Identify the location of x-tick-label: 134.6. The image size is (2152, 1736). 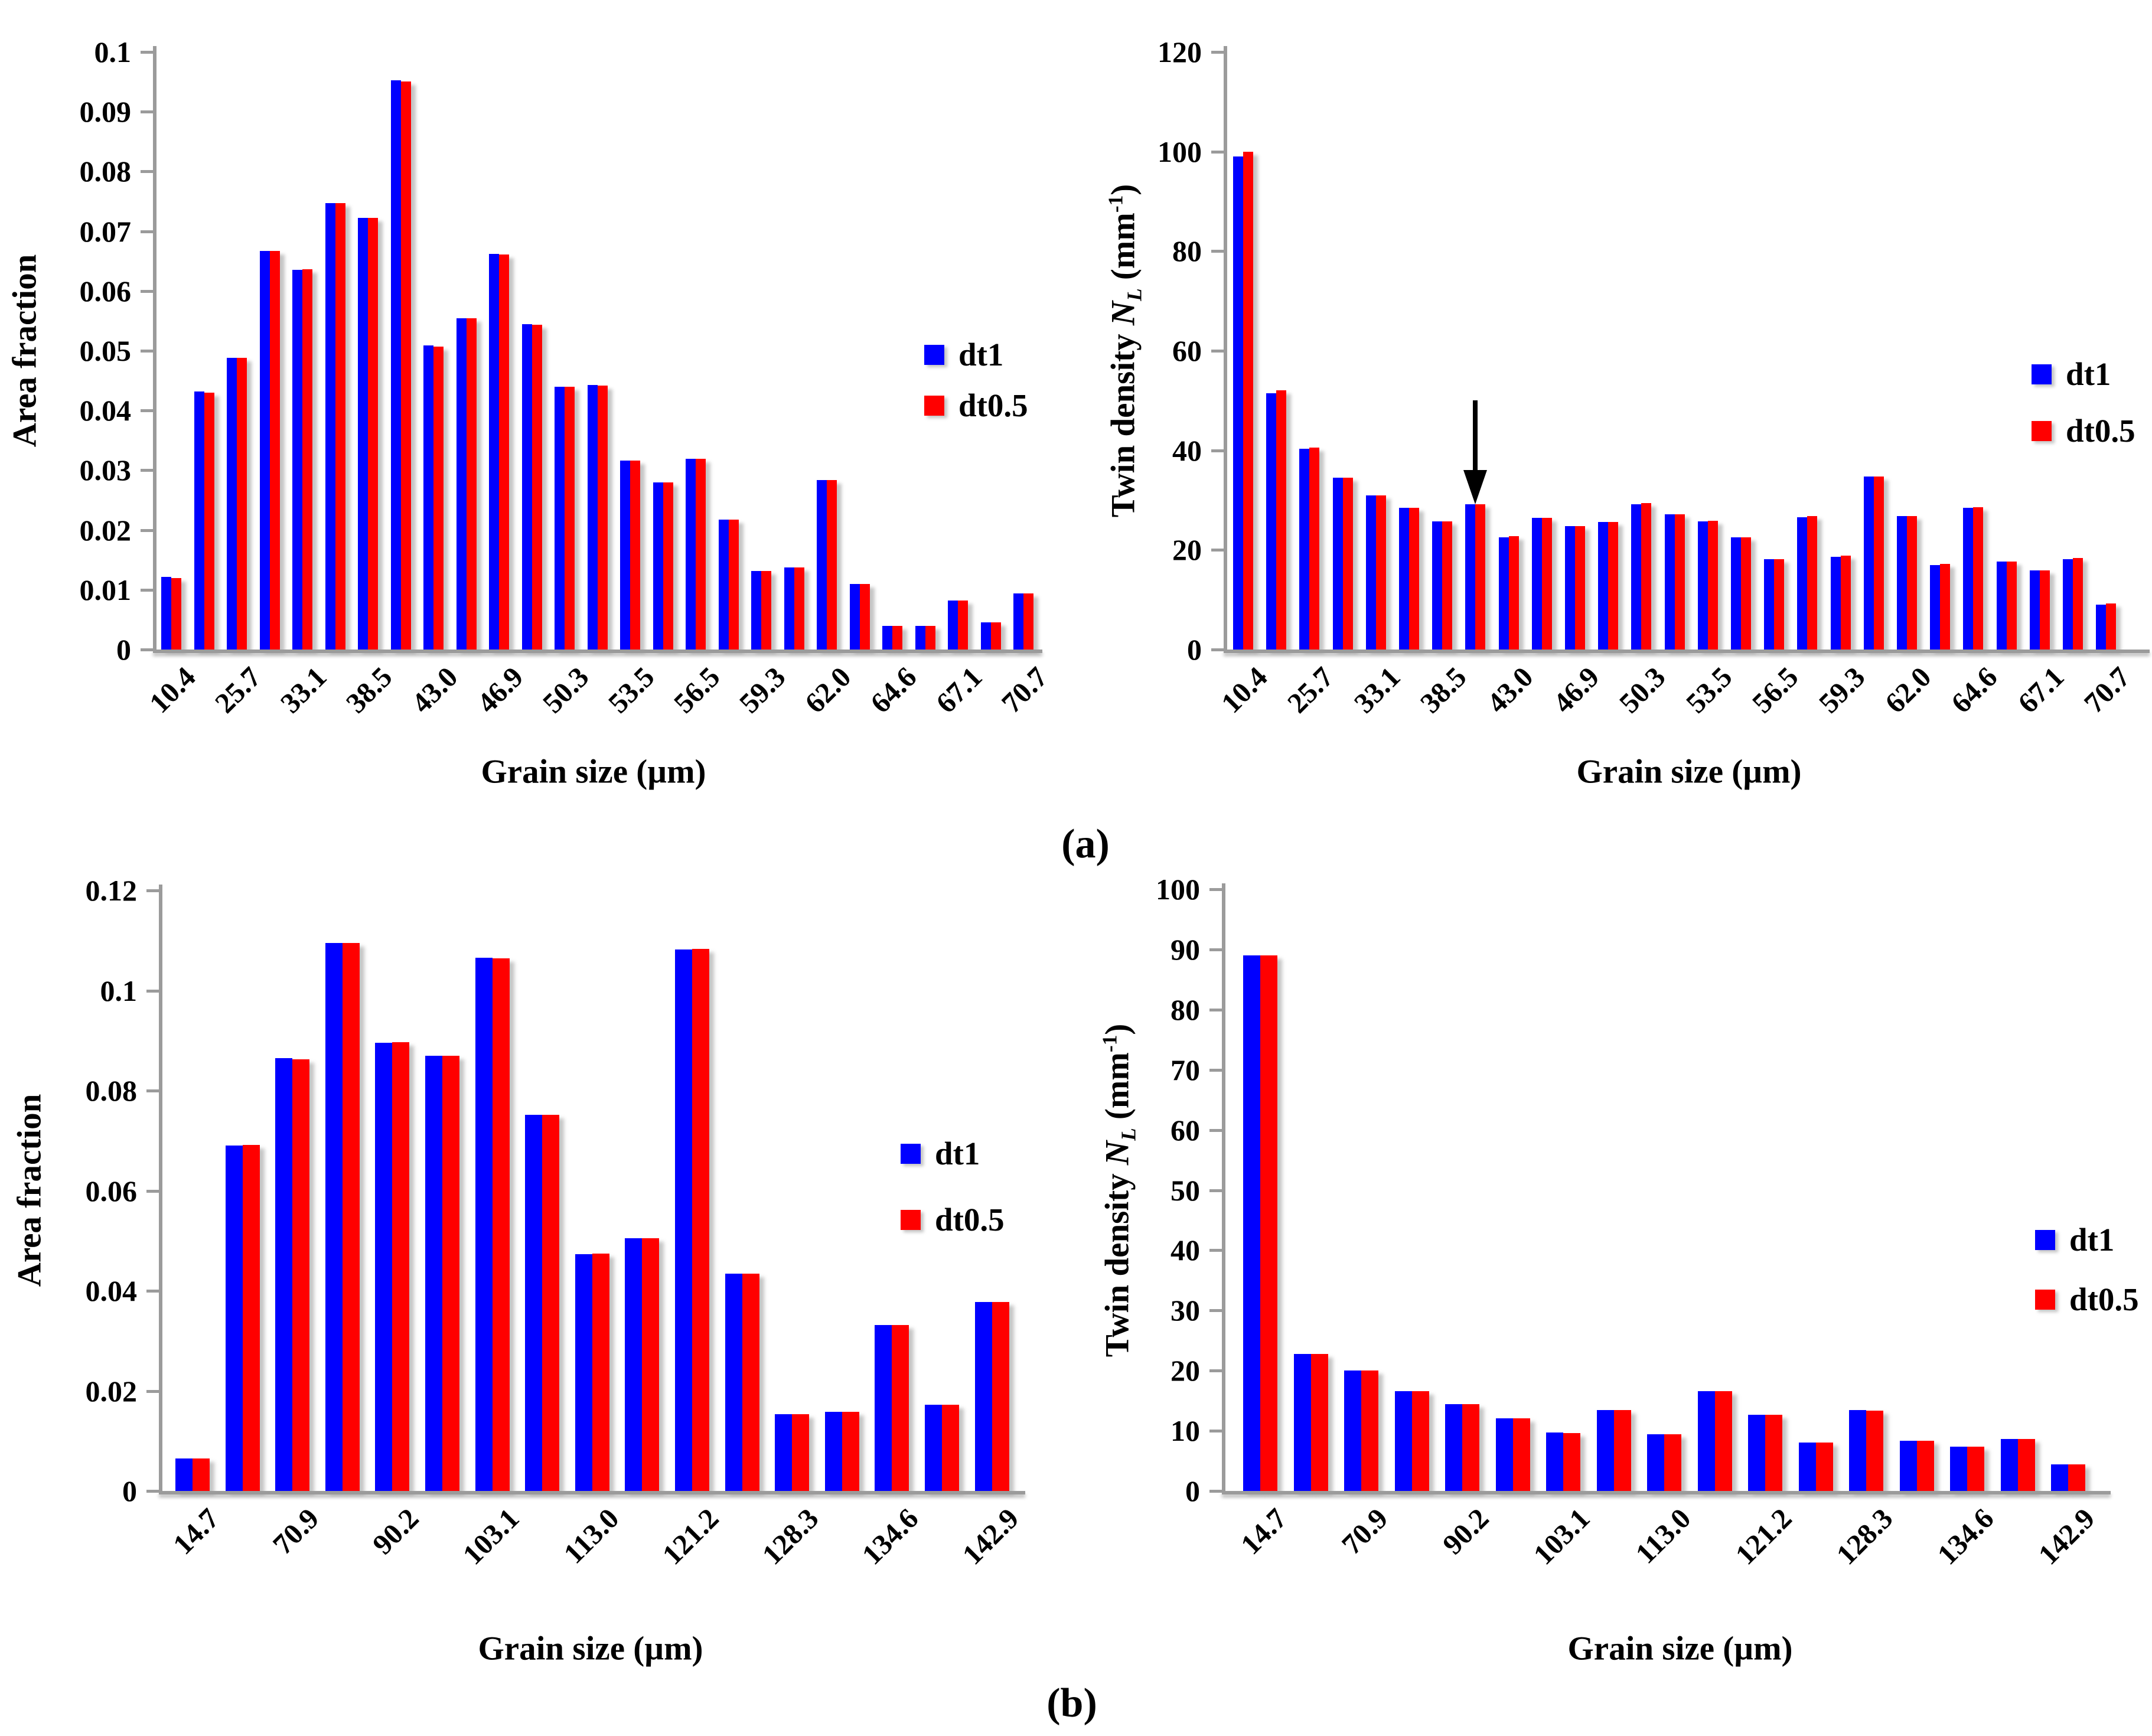
(1965, 1536).